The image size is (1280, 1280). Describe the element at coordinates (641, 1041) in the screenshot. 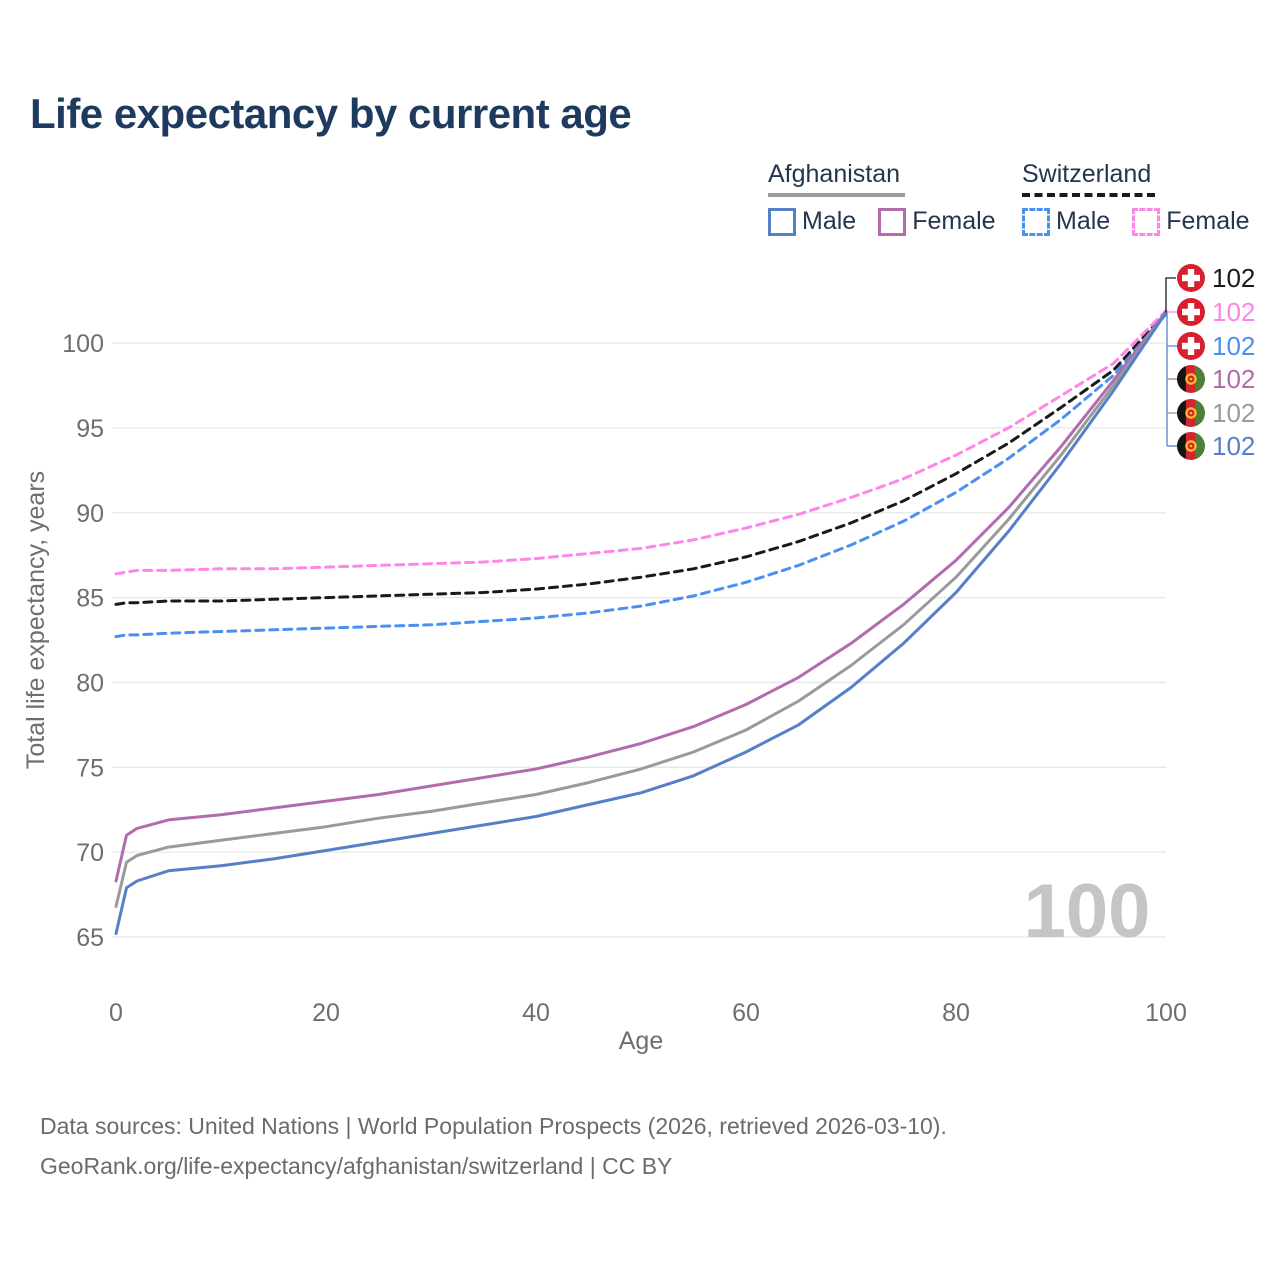

I see `x-axis-title: Age` at that location.